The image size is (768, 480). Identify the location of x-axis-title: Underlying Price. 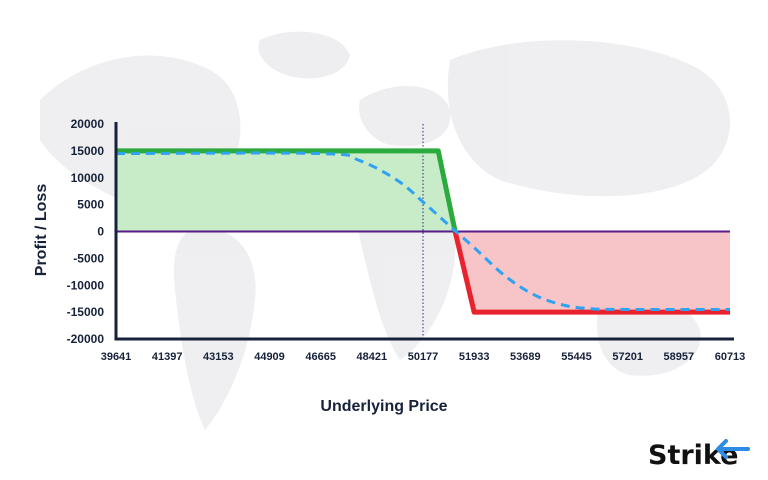
(383, 406).